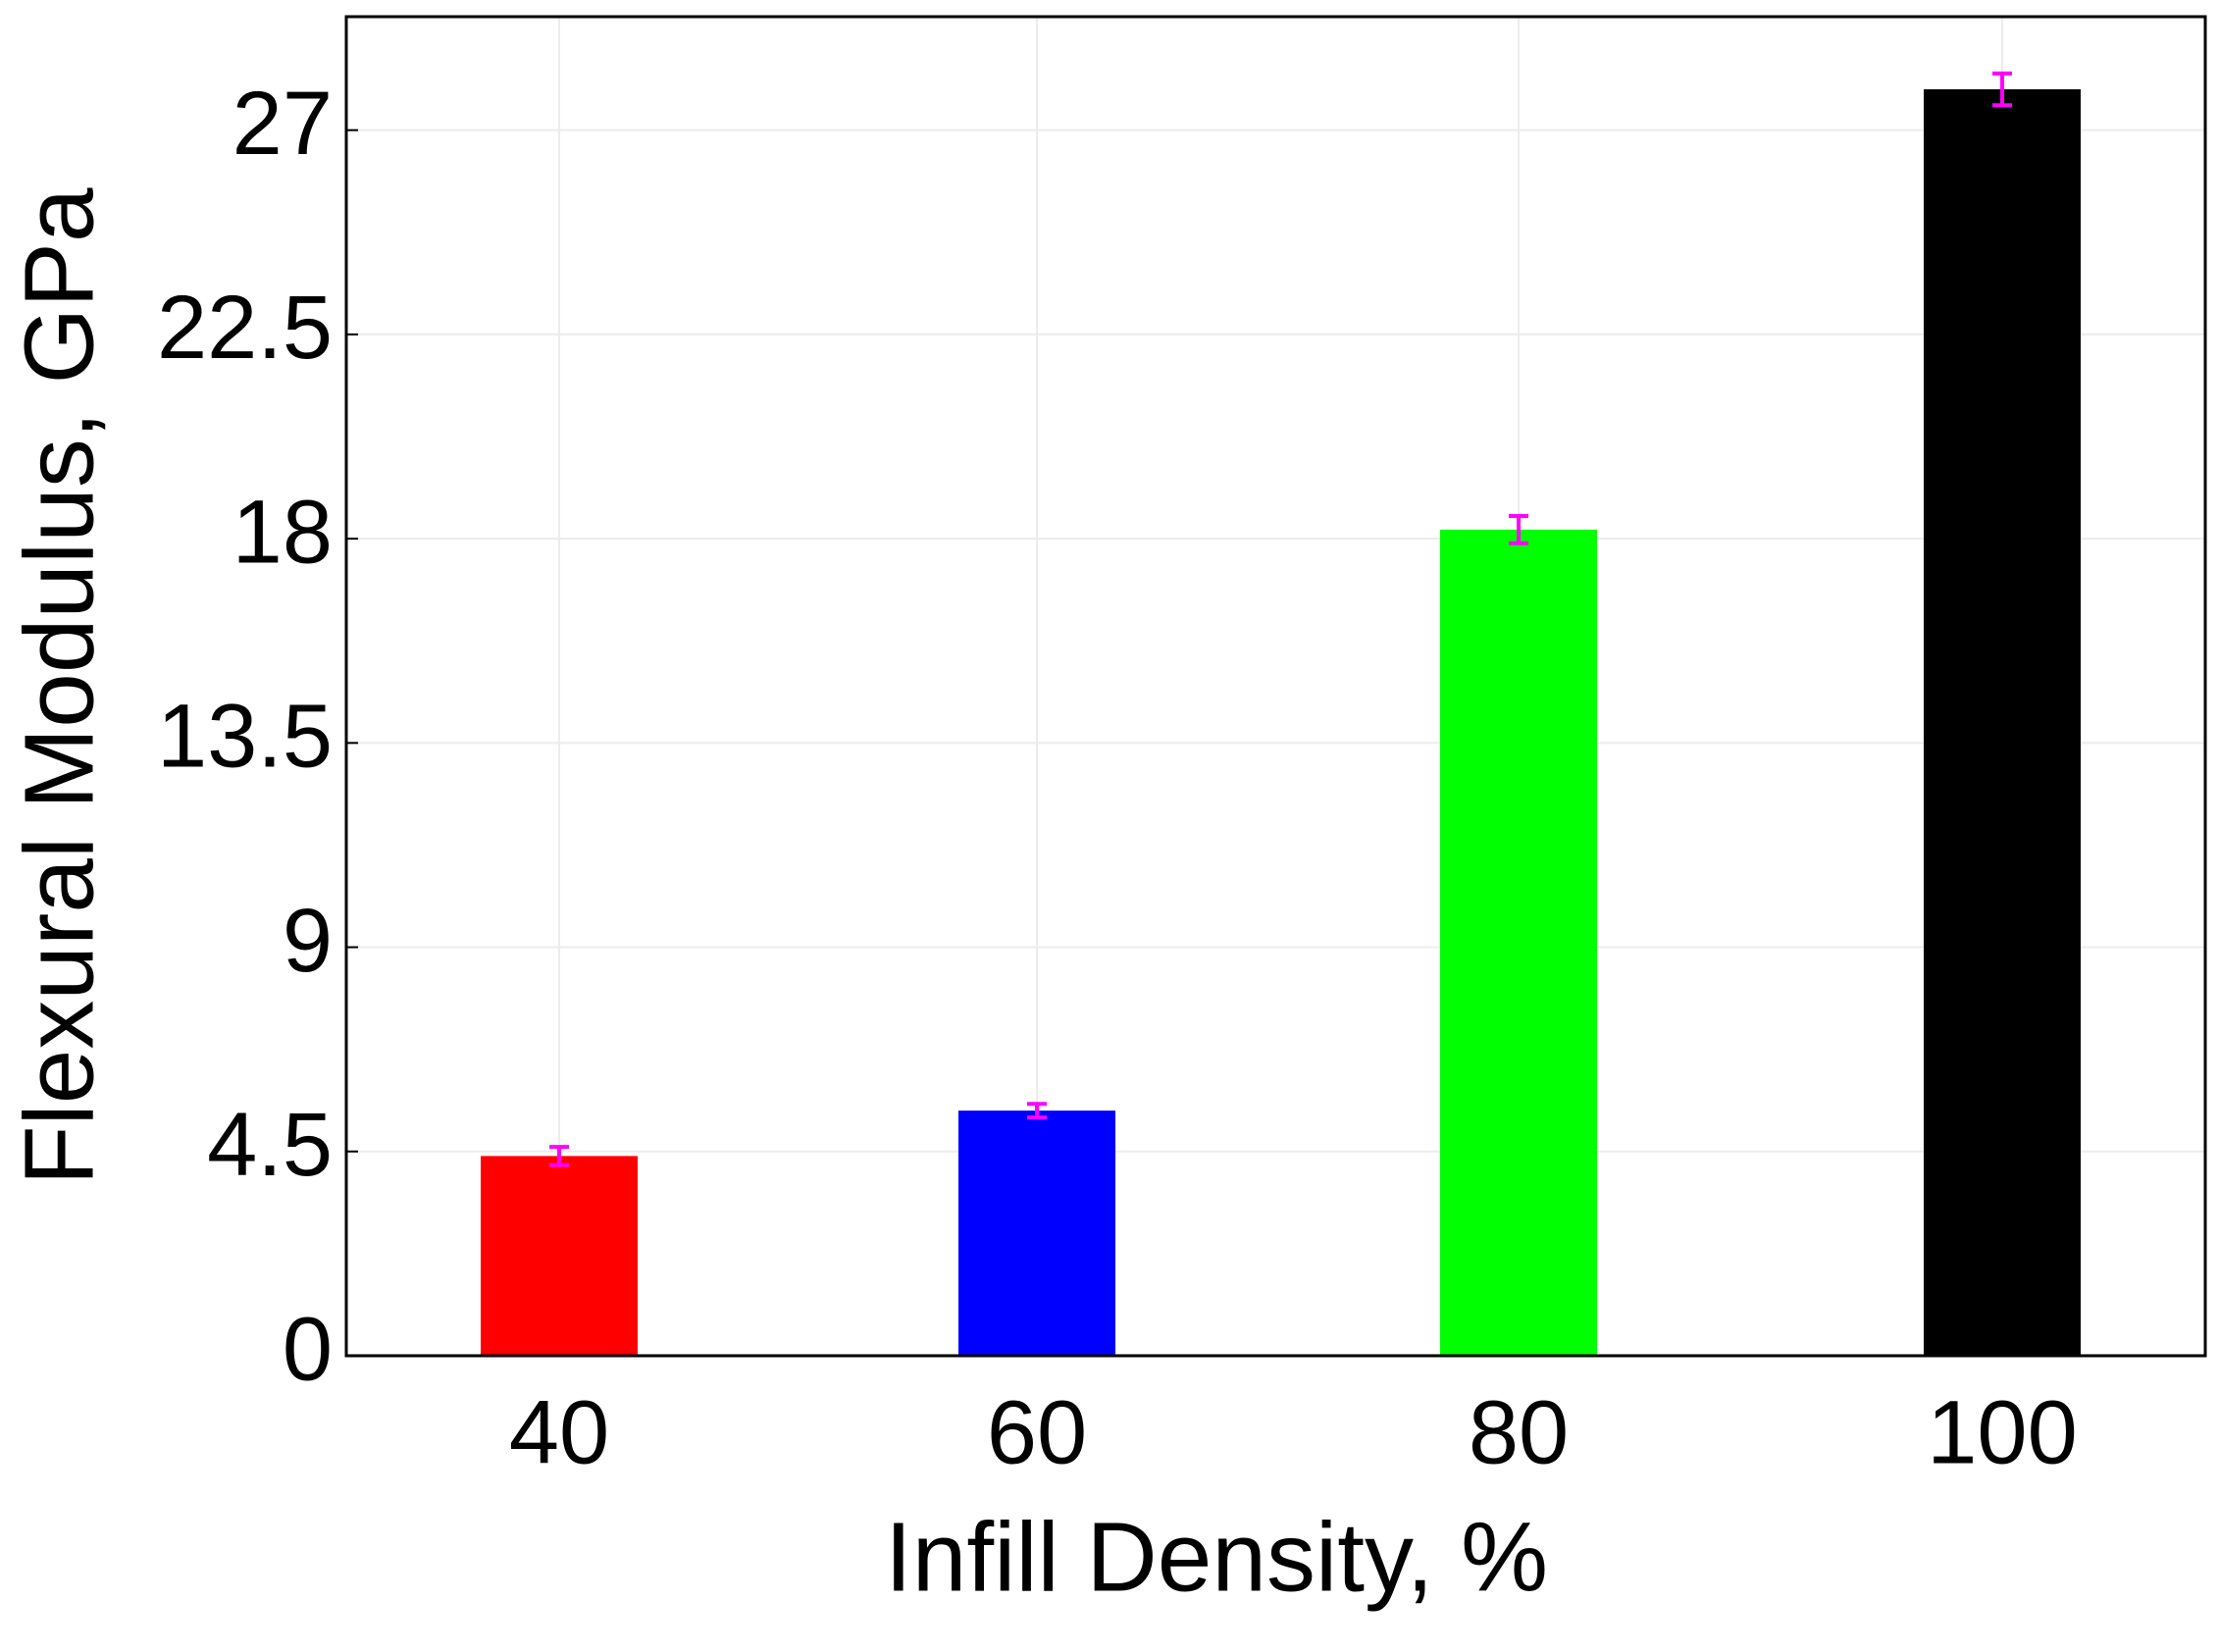  What do you see at coordinates (59, 686) in the screenshot?
I see `y-axis-title: Flexural Modulus, GPa` at bounding box center [59, 686].